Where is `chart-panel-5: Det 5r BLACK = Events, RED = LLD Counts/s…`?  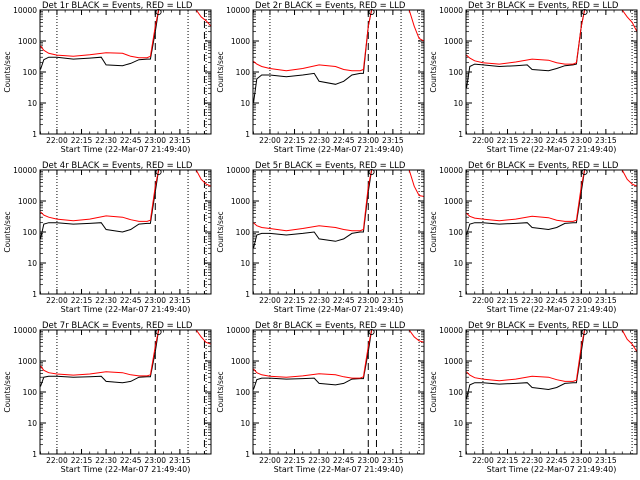 chart-panel-5: Det 5r BLACK = Events, RED = LLD Counts/s… is located at coordinates (320, 237).